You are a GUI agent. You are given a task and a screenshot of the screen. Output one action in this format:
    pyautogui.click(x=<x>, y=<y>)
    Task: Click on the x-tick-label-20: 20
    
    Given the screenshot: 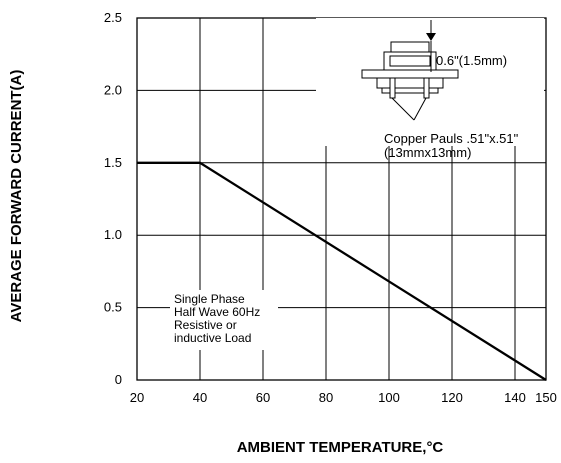 What is the action you would take?
    pyautogui.click(x=137, y=397)
    